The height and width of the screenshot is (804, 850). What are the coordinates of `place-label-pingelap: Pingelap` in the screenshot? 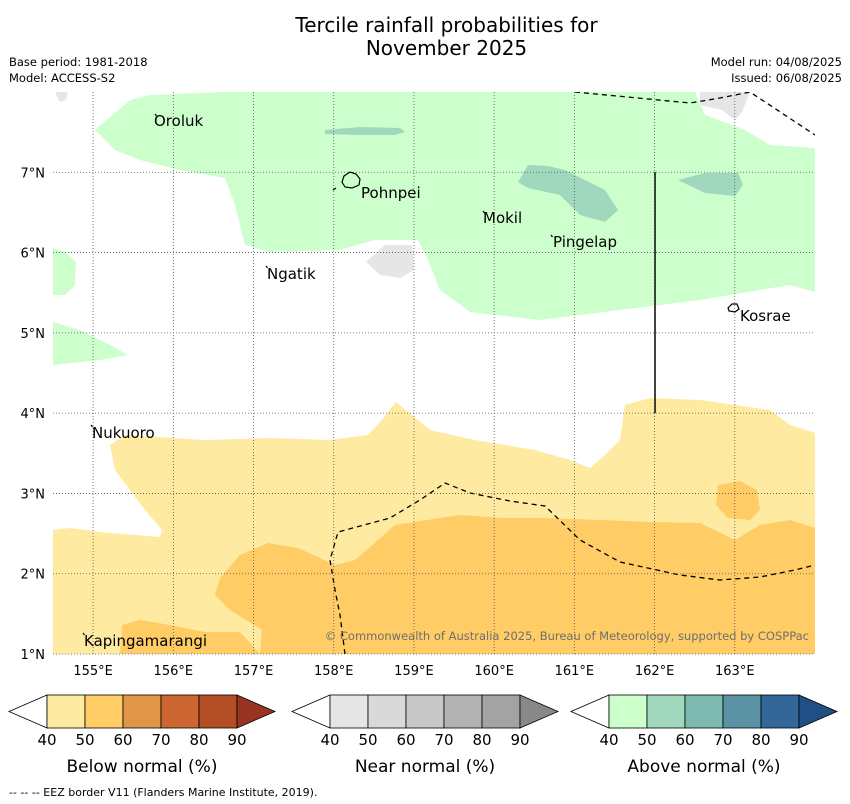 It's located at (585, 242).